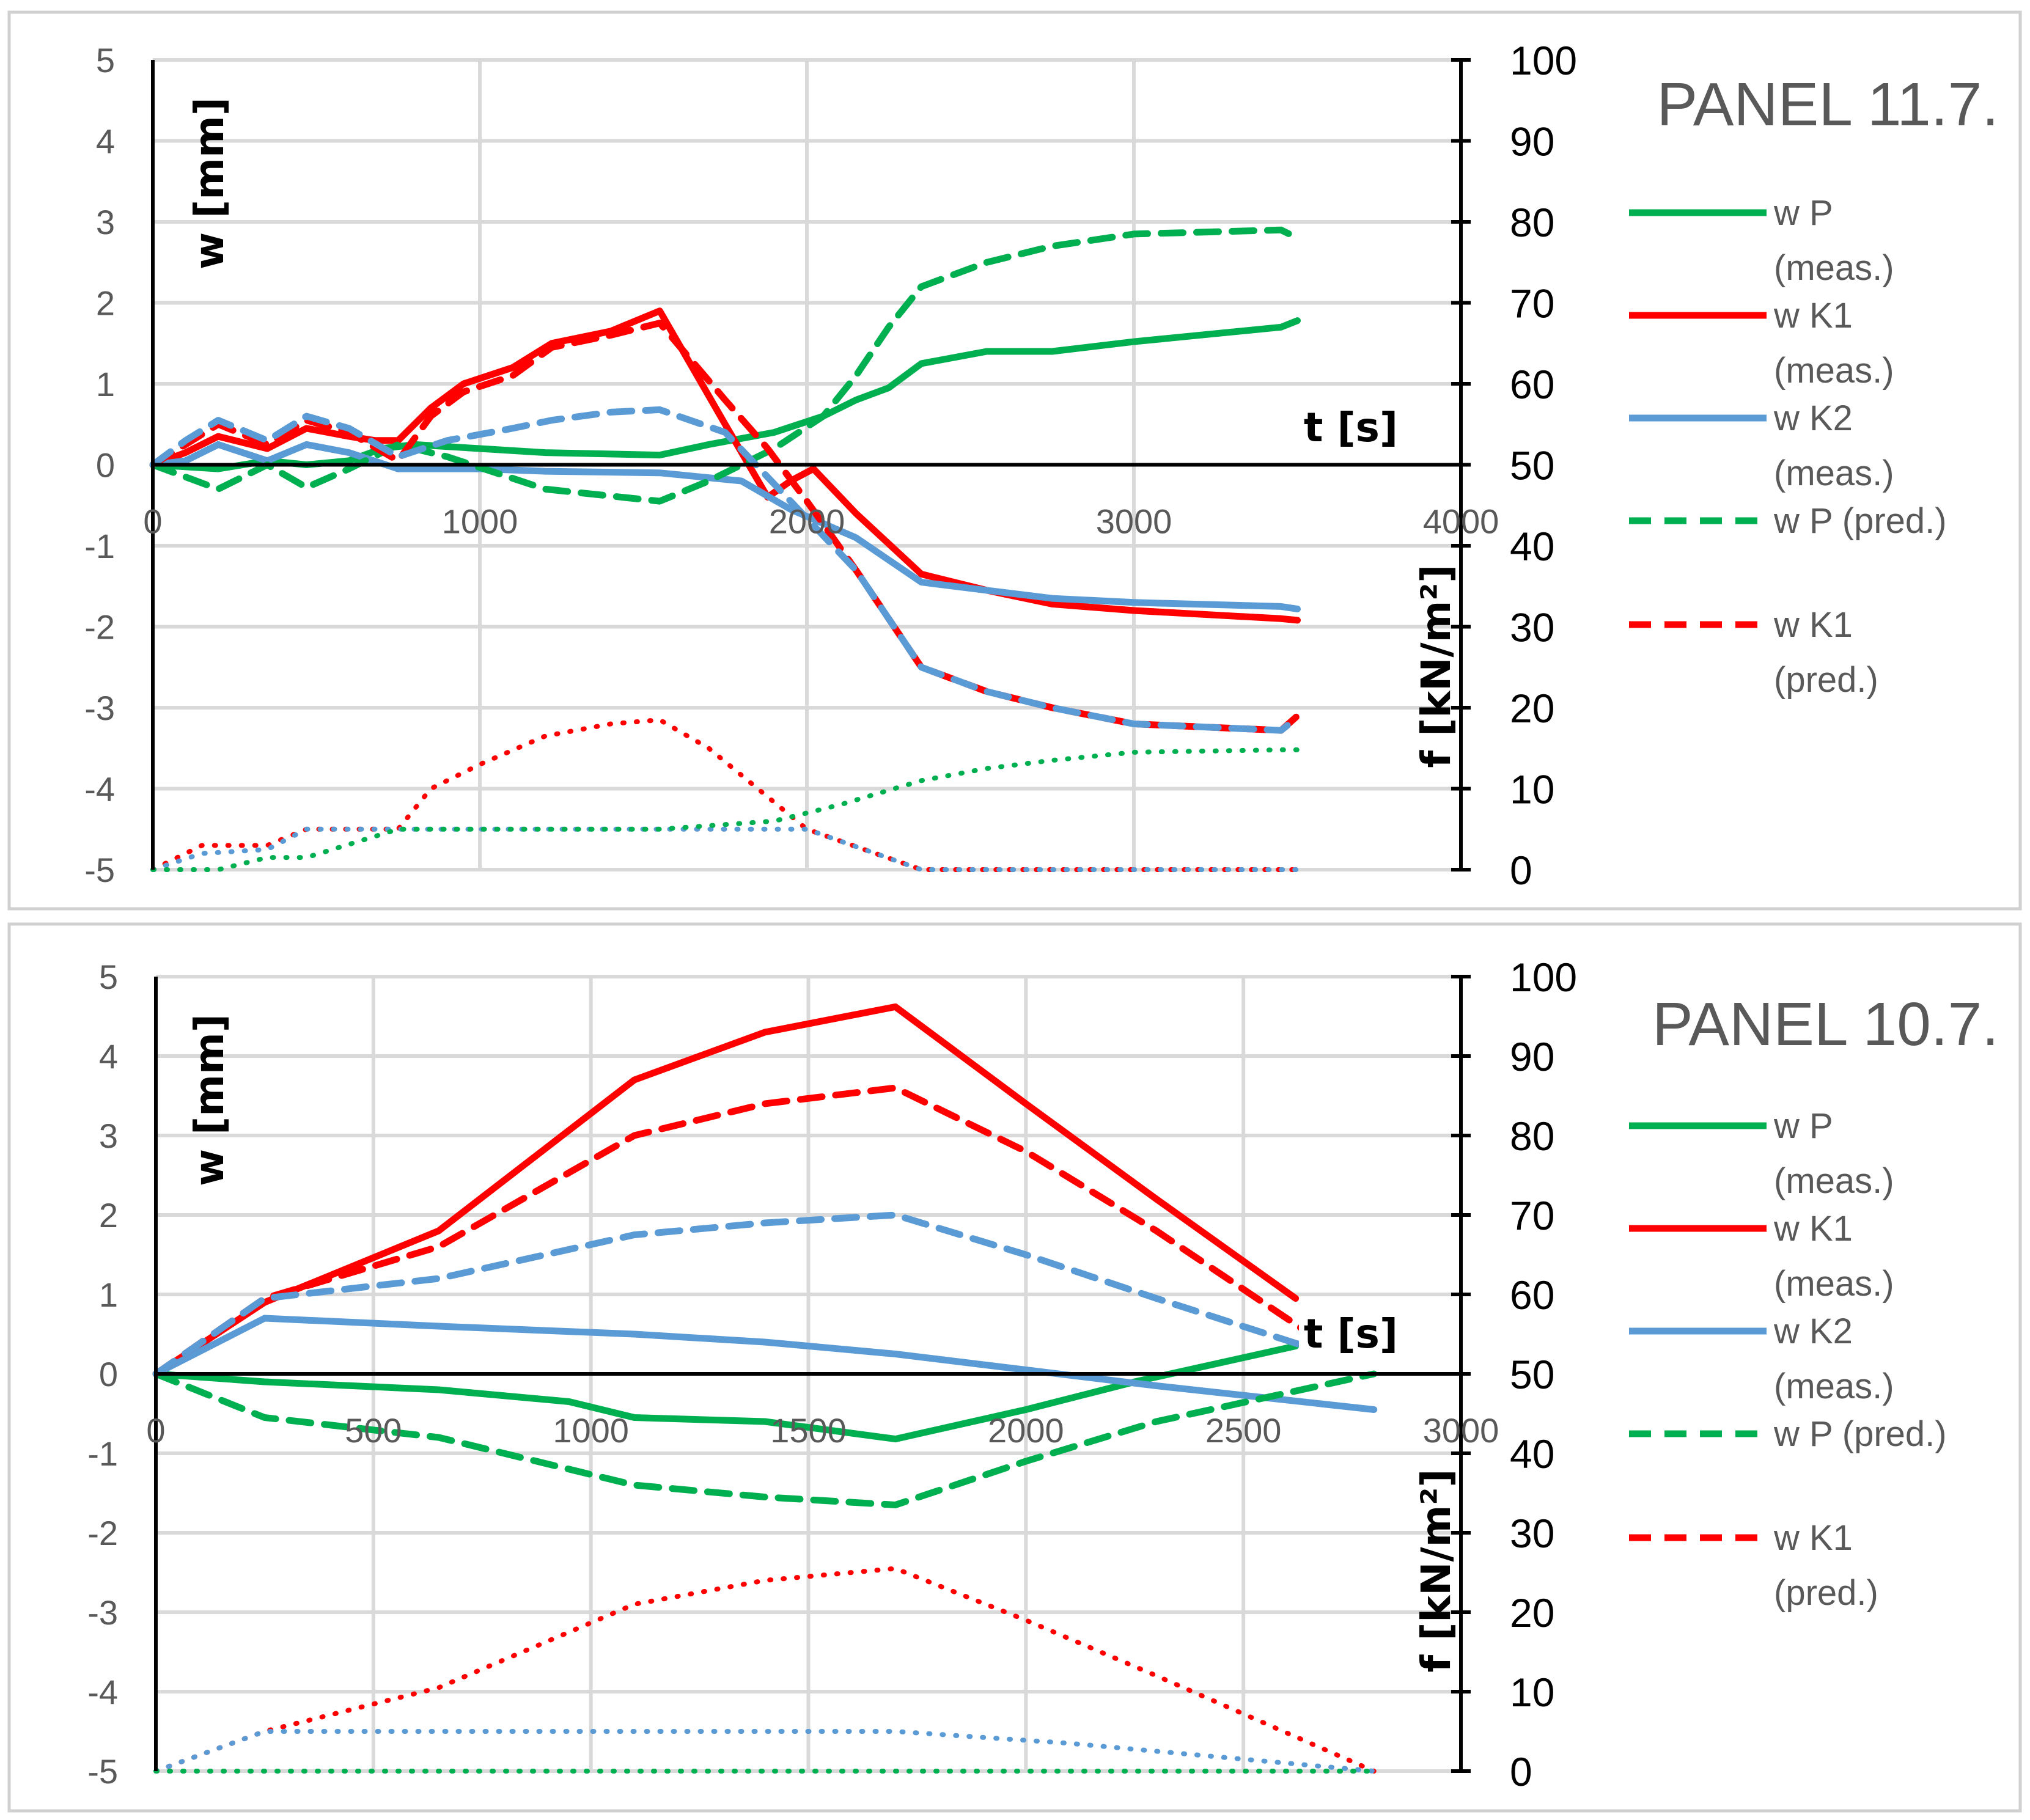  I want to click on panel-10-7-y2tick-label: 60, so click(1532, 1295).